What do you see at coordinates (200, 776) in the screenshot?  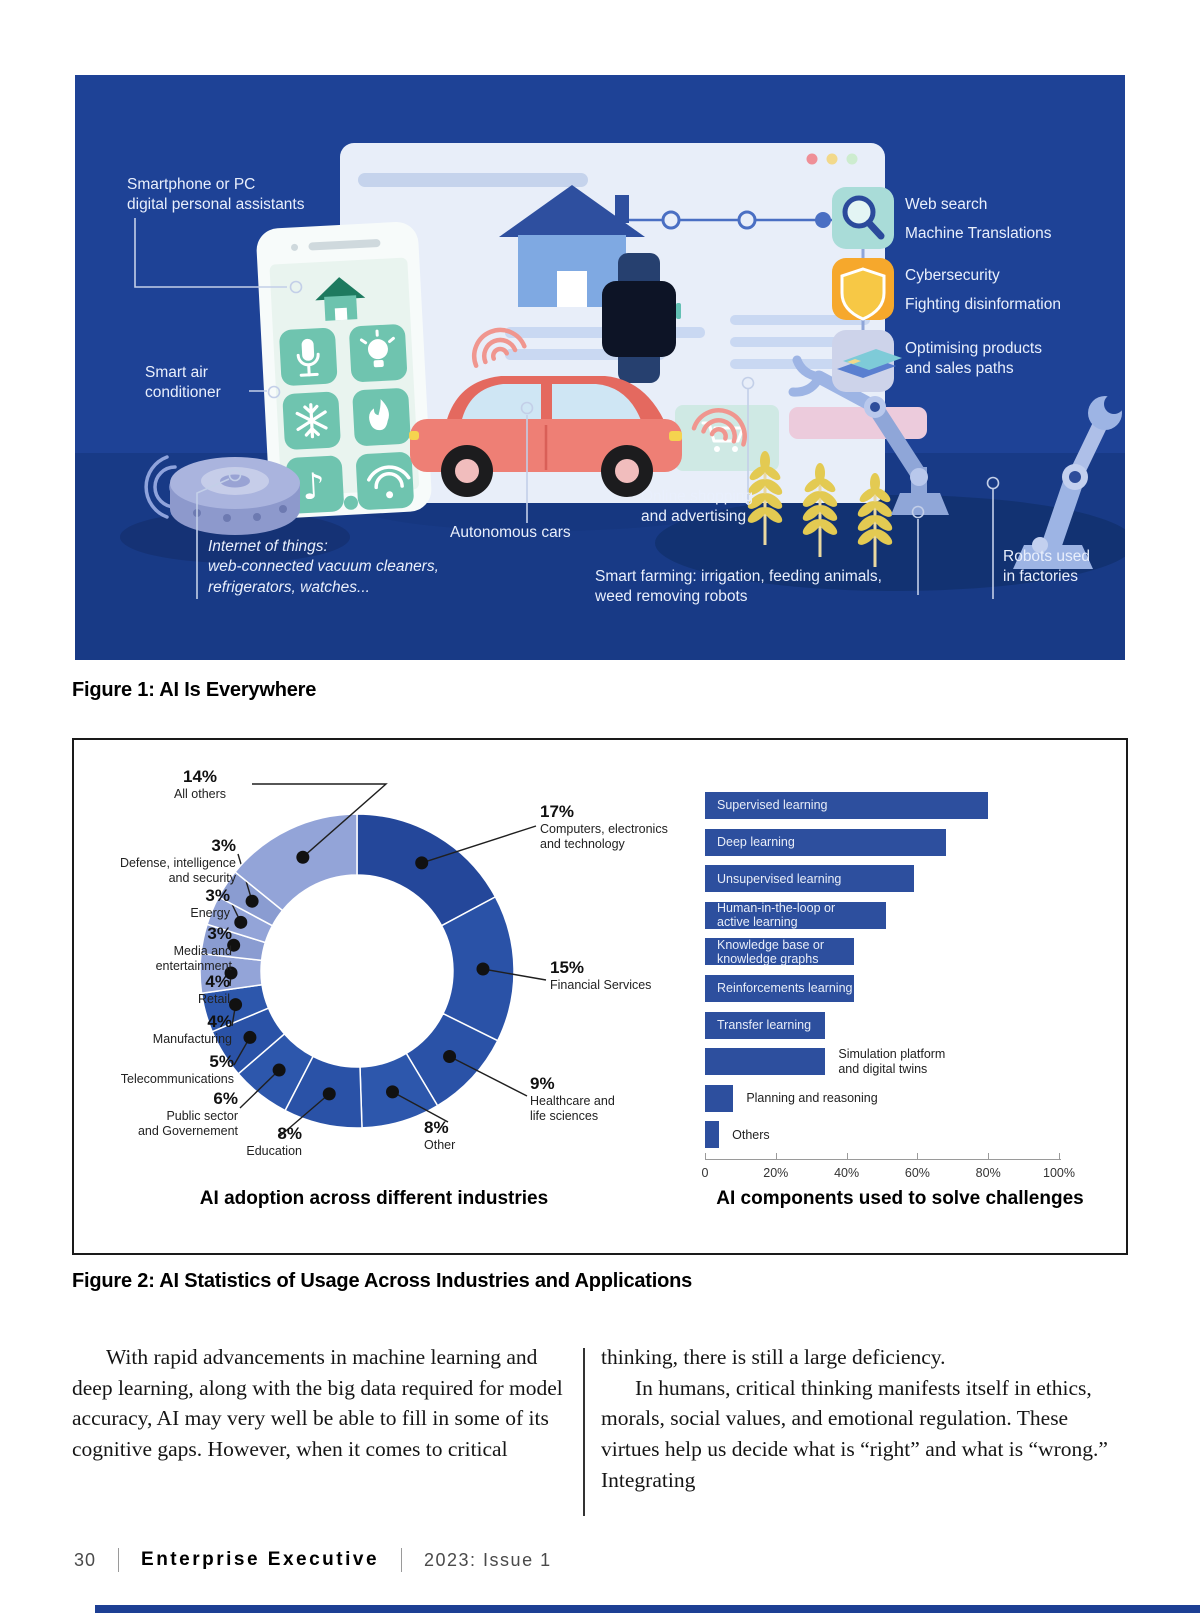 I see `donut-label-percent: 14%` at bounding box center [200, 776].